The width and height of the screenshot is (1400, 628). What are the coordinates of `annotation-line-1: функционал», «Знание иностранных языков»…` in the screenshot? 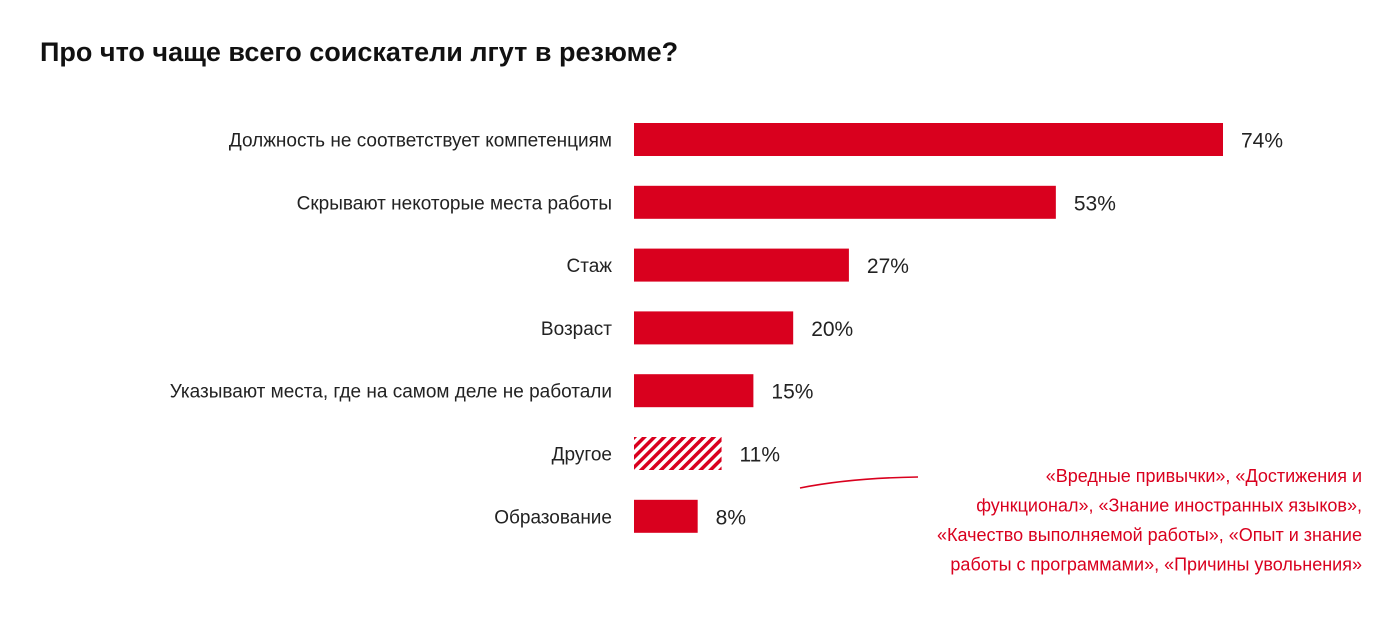 It's located at (1169, 506).